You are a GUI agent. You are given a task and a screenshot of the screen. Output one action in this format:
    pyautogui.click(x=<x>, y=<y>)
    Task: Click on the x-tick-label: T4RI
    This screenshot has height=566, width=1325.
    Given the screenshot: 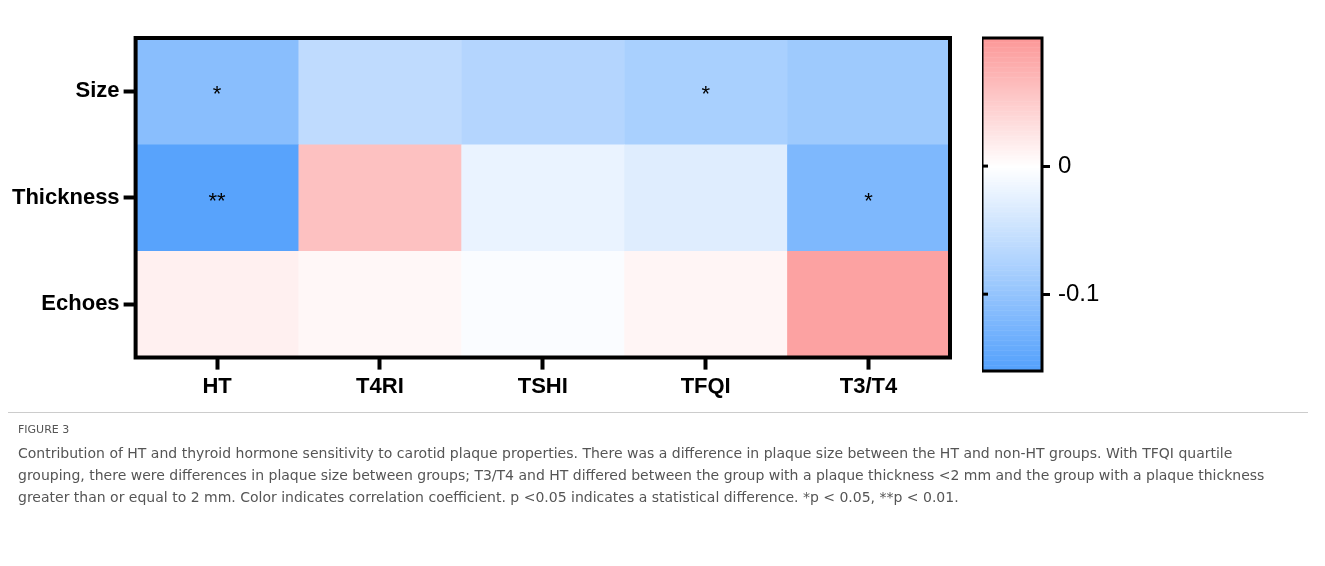 What is the action you would take?
    pyautogui.click(x=380, y=385)
    